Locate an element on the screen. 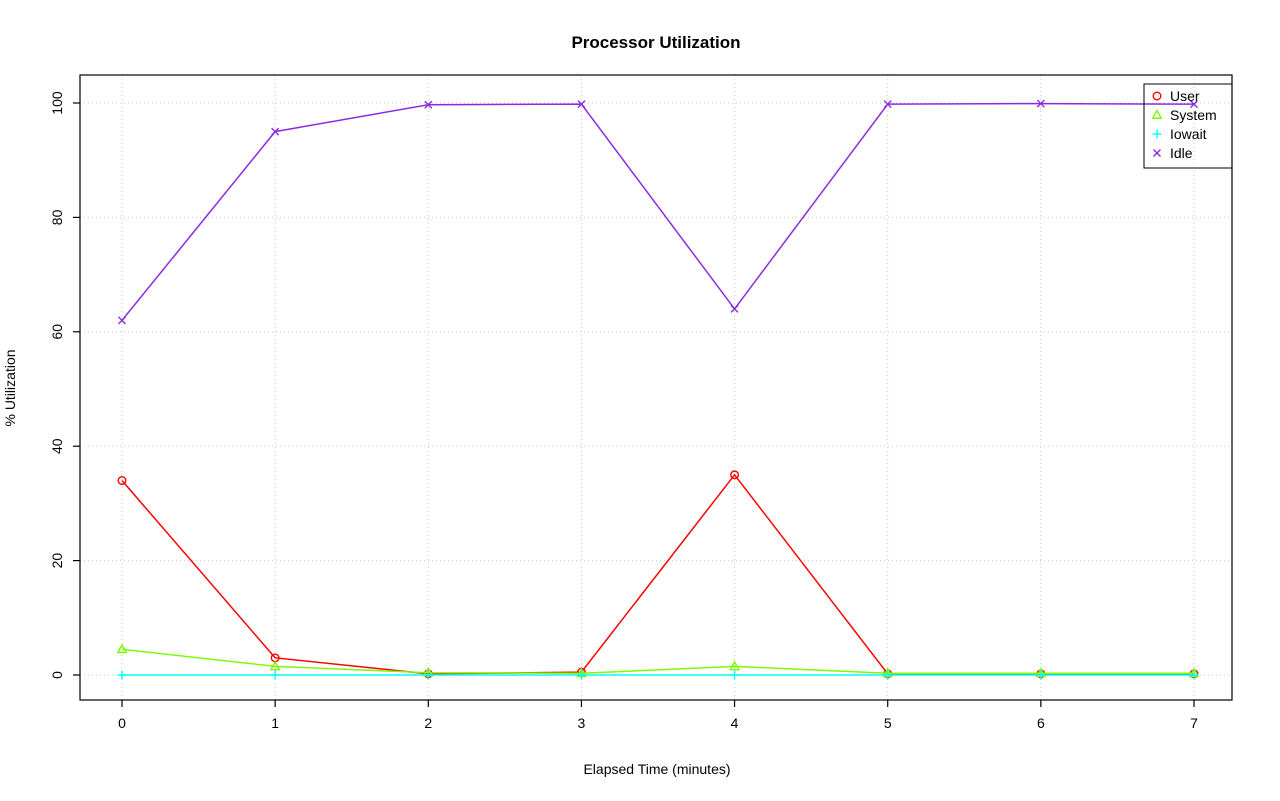 This screenshot has height=801, width=1280. y-tick-label: 100 is located at coordinates (57, 103).